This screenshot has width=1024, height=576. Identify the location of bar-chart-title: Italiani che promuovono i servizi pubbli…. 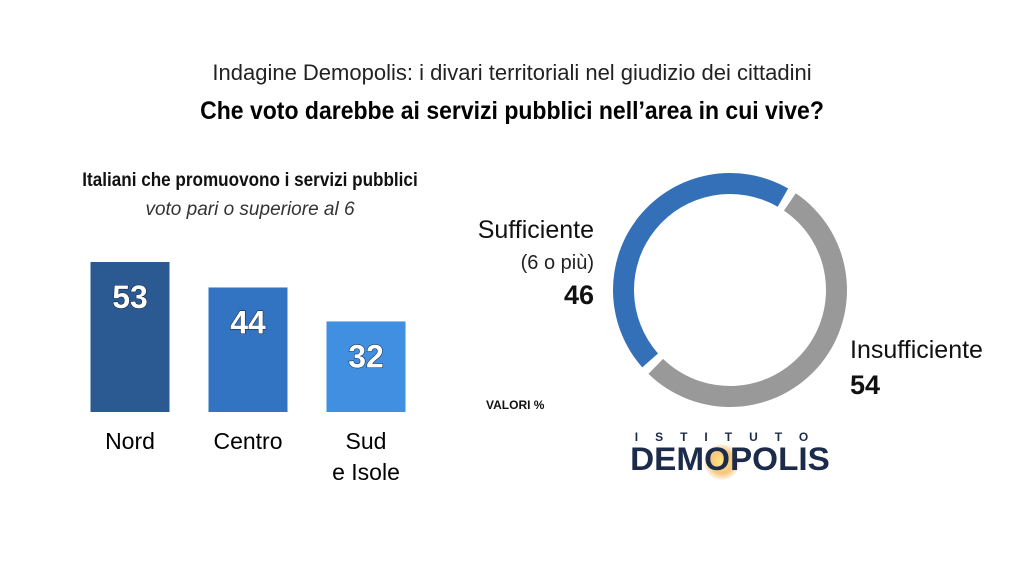
(250, 180).